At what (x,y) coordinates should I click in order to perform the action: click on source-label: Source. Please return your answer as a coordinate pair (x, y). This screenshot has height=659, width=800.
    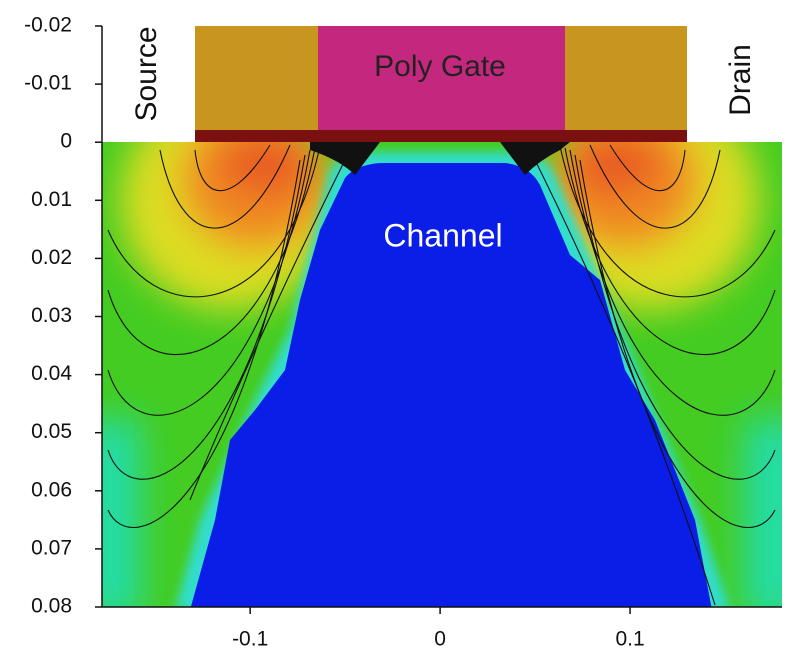
    Looking at the image, I should click on (146, 73).